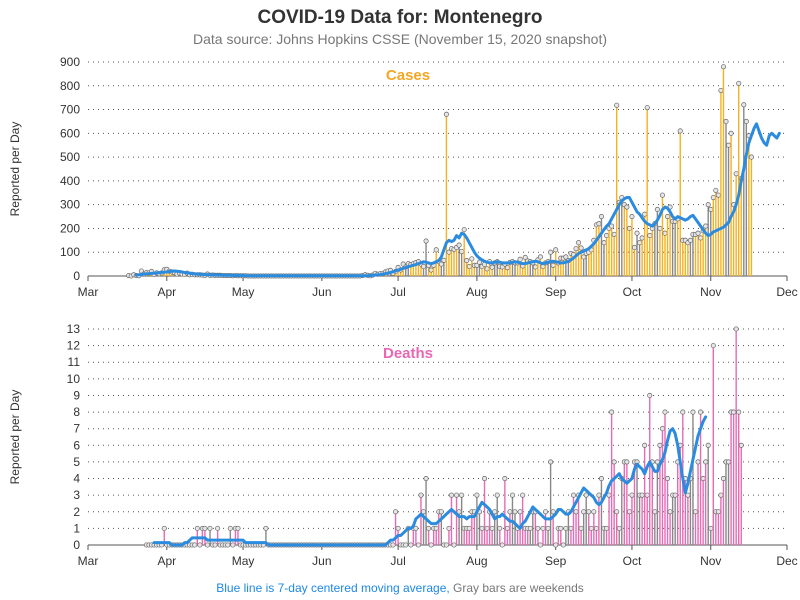  What do you see at coordinates (70, 110) in the screenshot?
I see `y-tick-label: 700` at bounding box center [70, 110].